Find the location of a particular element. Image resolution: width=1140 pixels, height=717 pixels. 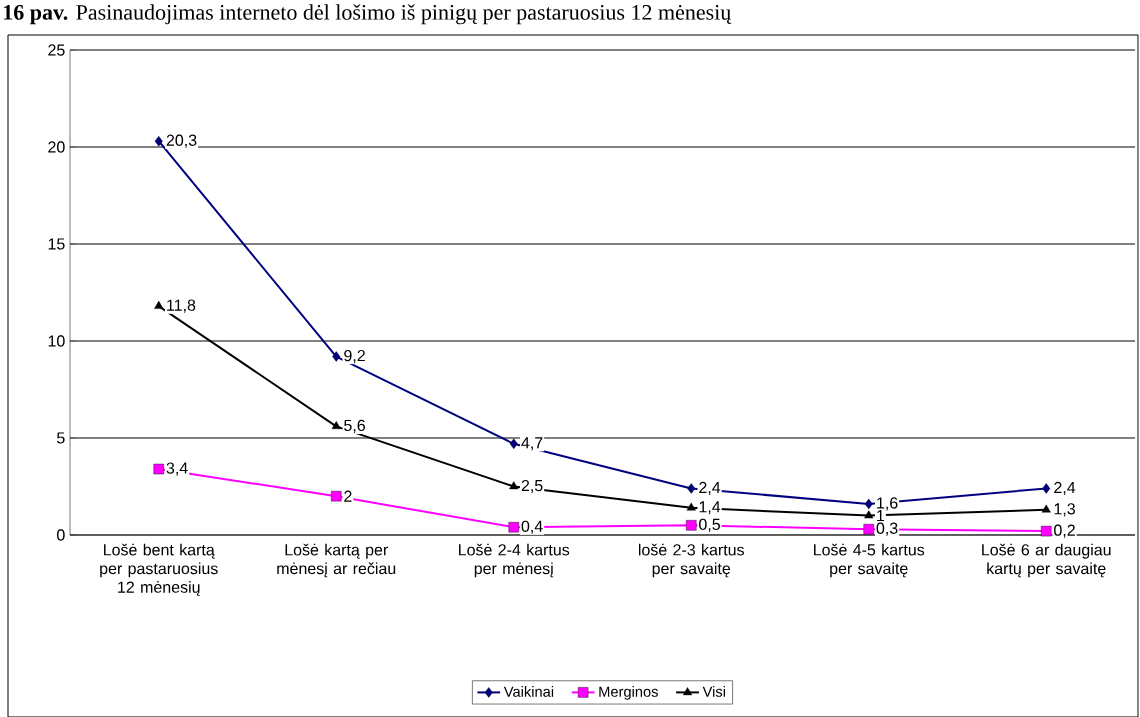

x-tick-label: Lošė bent kartą per pastaruosius 12 mėnesių is located at coordinates (159, 570).